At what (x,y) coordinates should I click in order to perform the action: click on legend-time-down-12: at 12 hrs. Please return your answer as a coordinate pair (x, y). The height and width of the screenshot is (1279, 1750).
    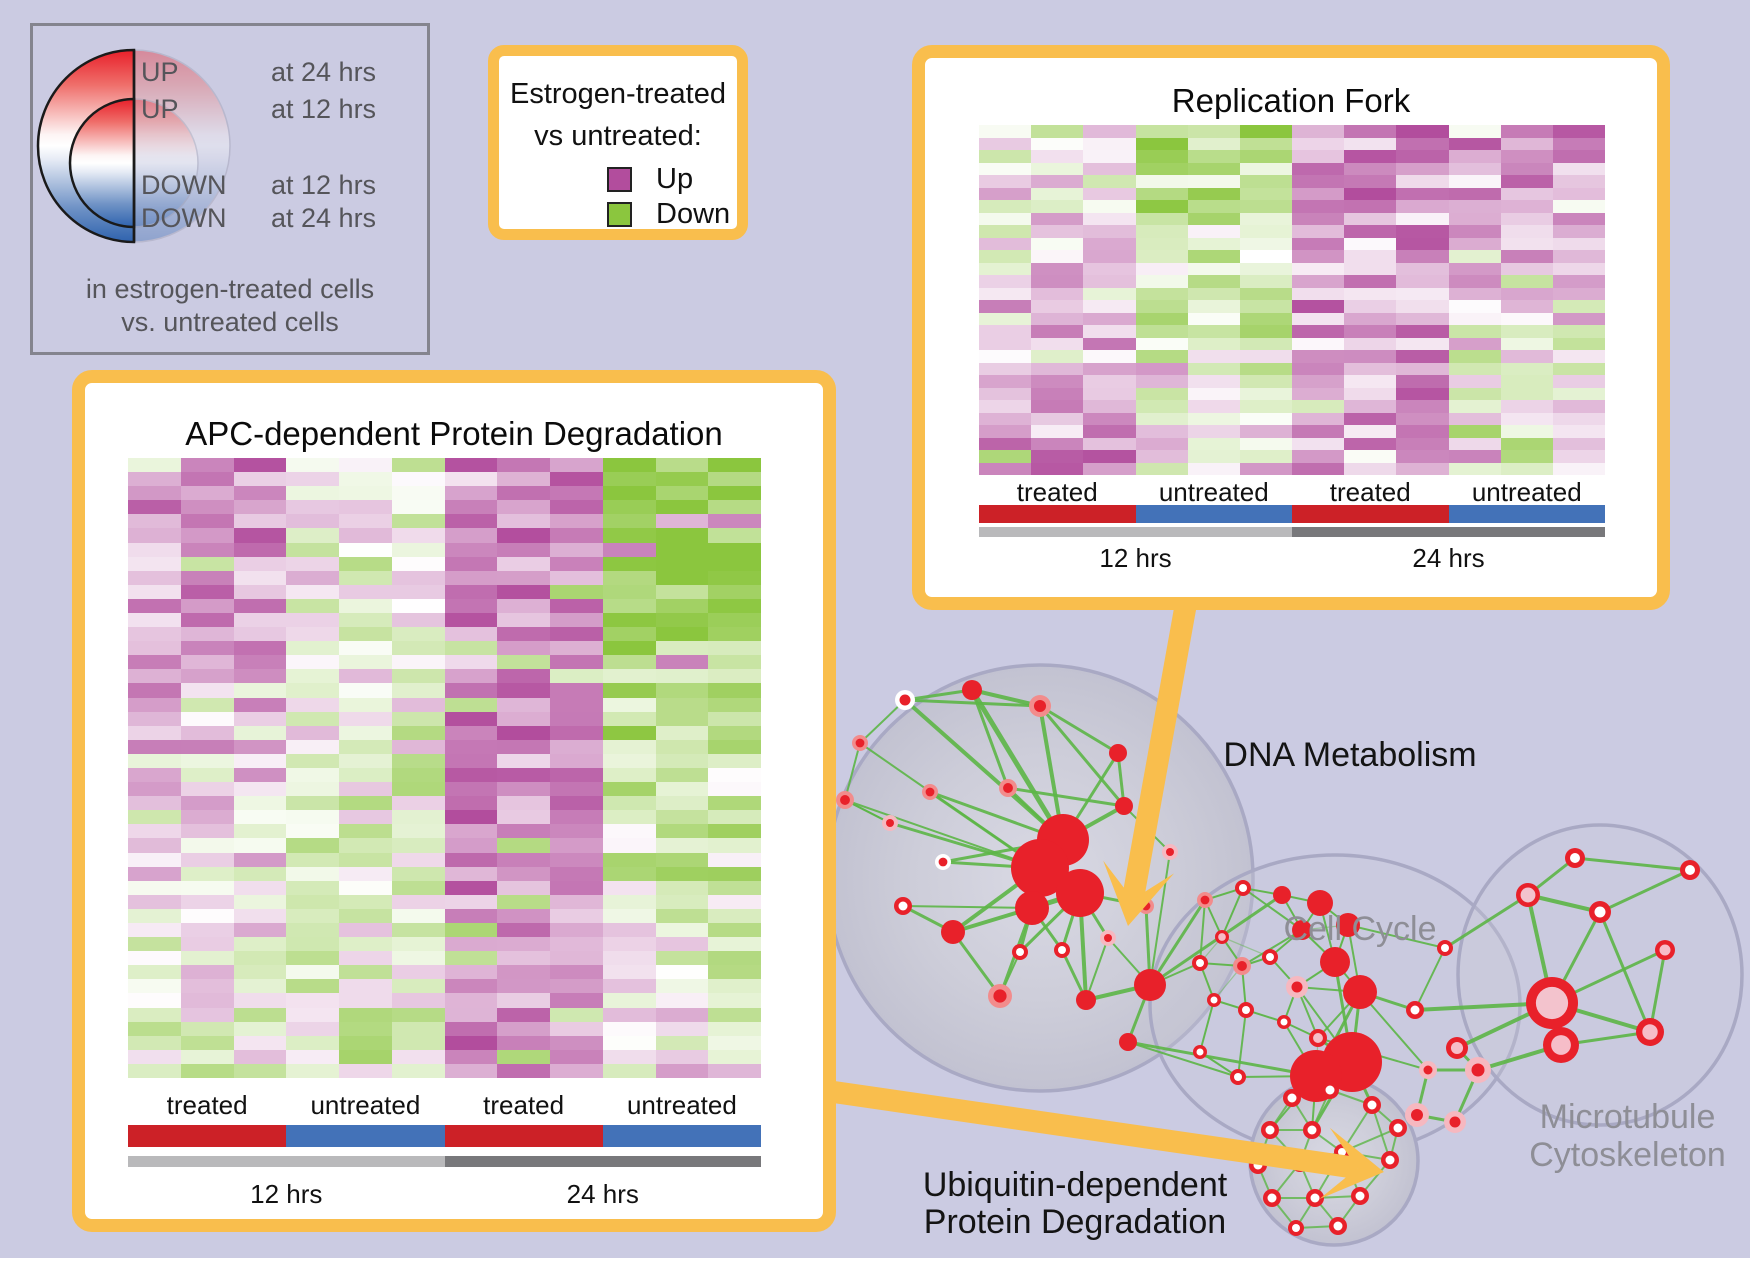
    Looking at the image, I should click on (324, 185).